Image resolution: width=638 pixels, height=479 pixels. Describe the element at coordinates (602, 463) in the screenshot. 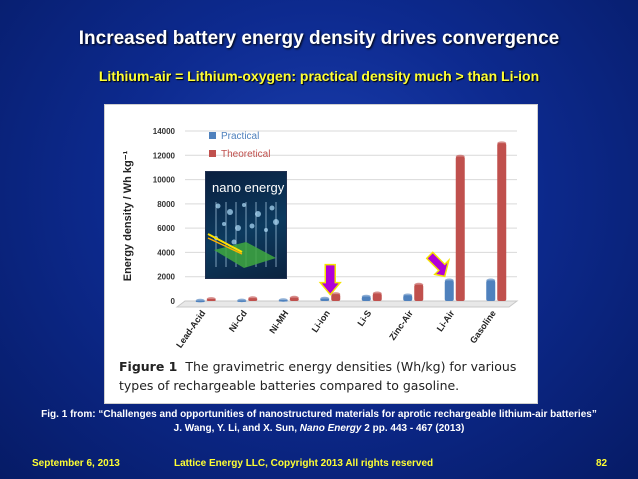

I see `footer-page-number: 82` at that location.